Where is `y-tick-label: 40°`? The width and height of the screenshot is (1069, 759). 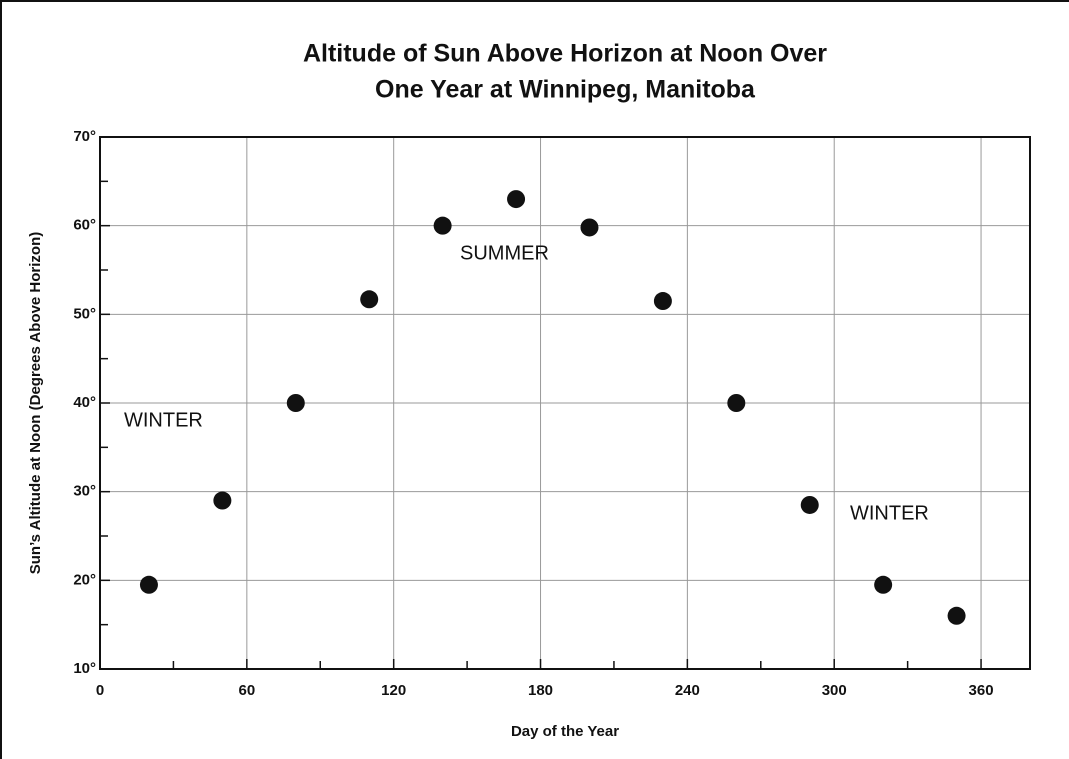
y-tick-label: 40° is located at coordinates (84, 402).